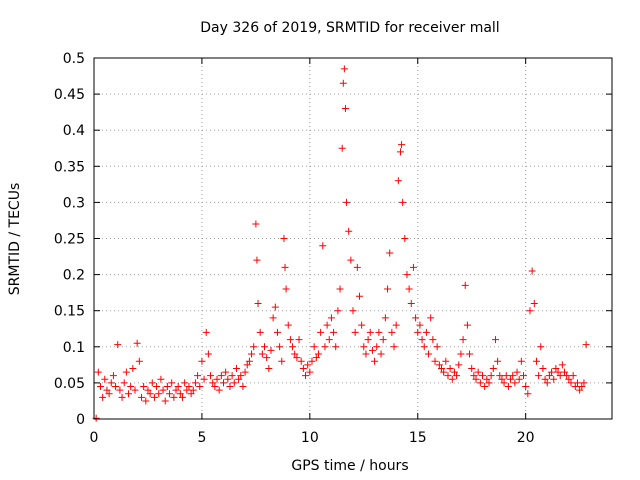 This screenshot has height=480, width=640. I want to click on x-tick-label: 15, so click(418, 438).